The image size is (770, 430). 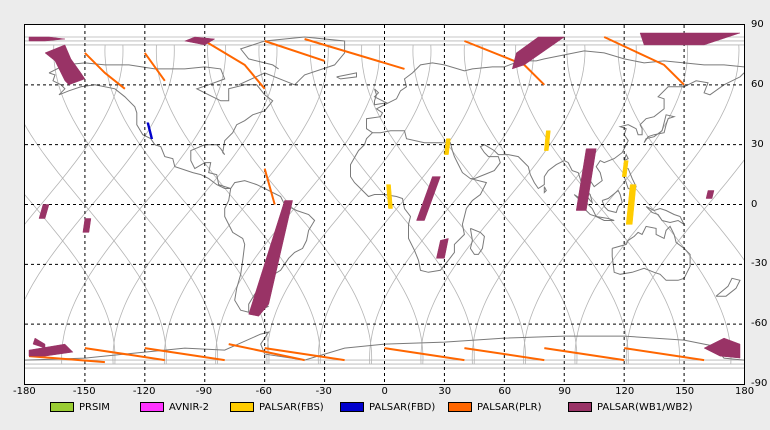 I want to click on legend-label: PALSAR(FBS), so click(x=291, y=407).